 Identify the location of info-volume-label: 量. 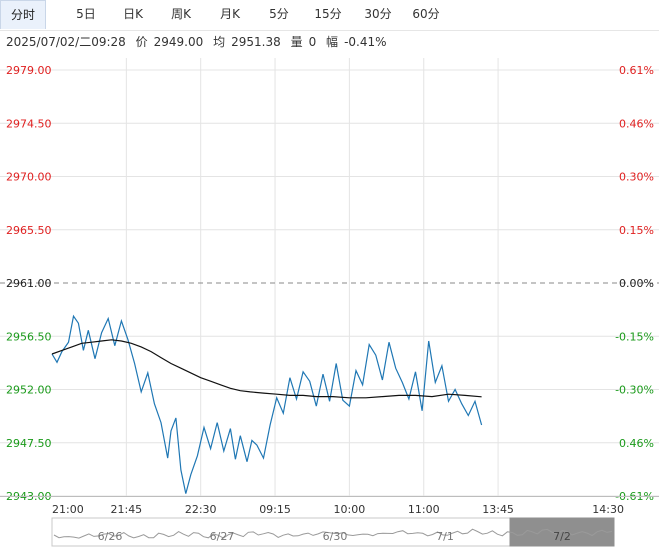
(296, 42).